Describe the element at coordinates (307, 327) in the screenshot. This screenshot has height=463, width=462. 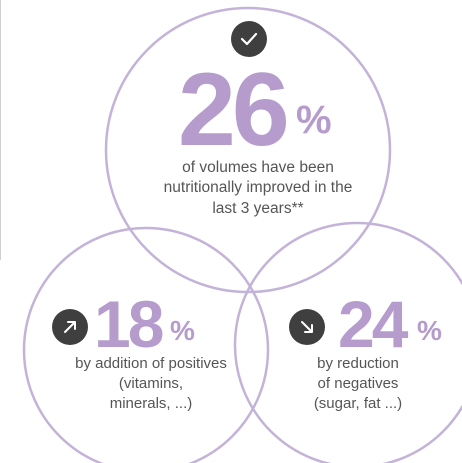
I see `arrow-down-right-icon` at that location.